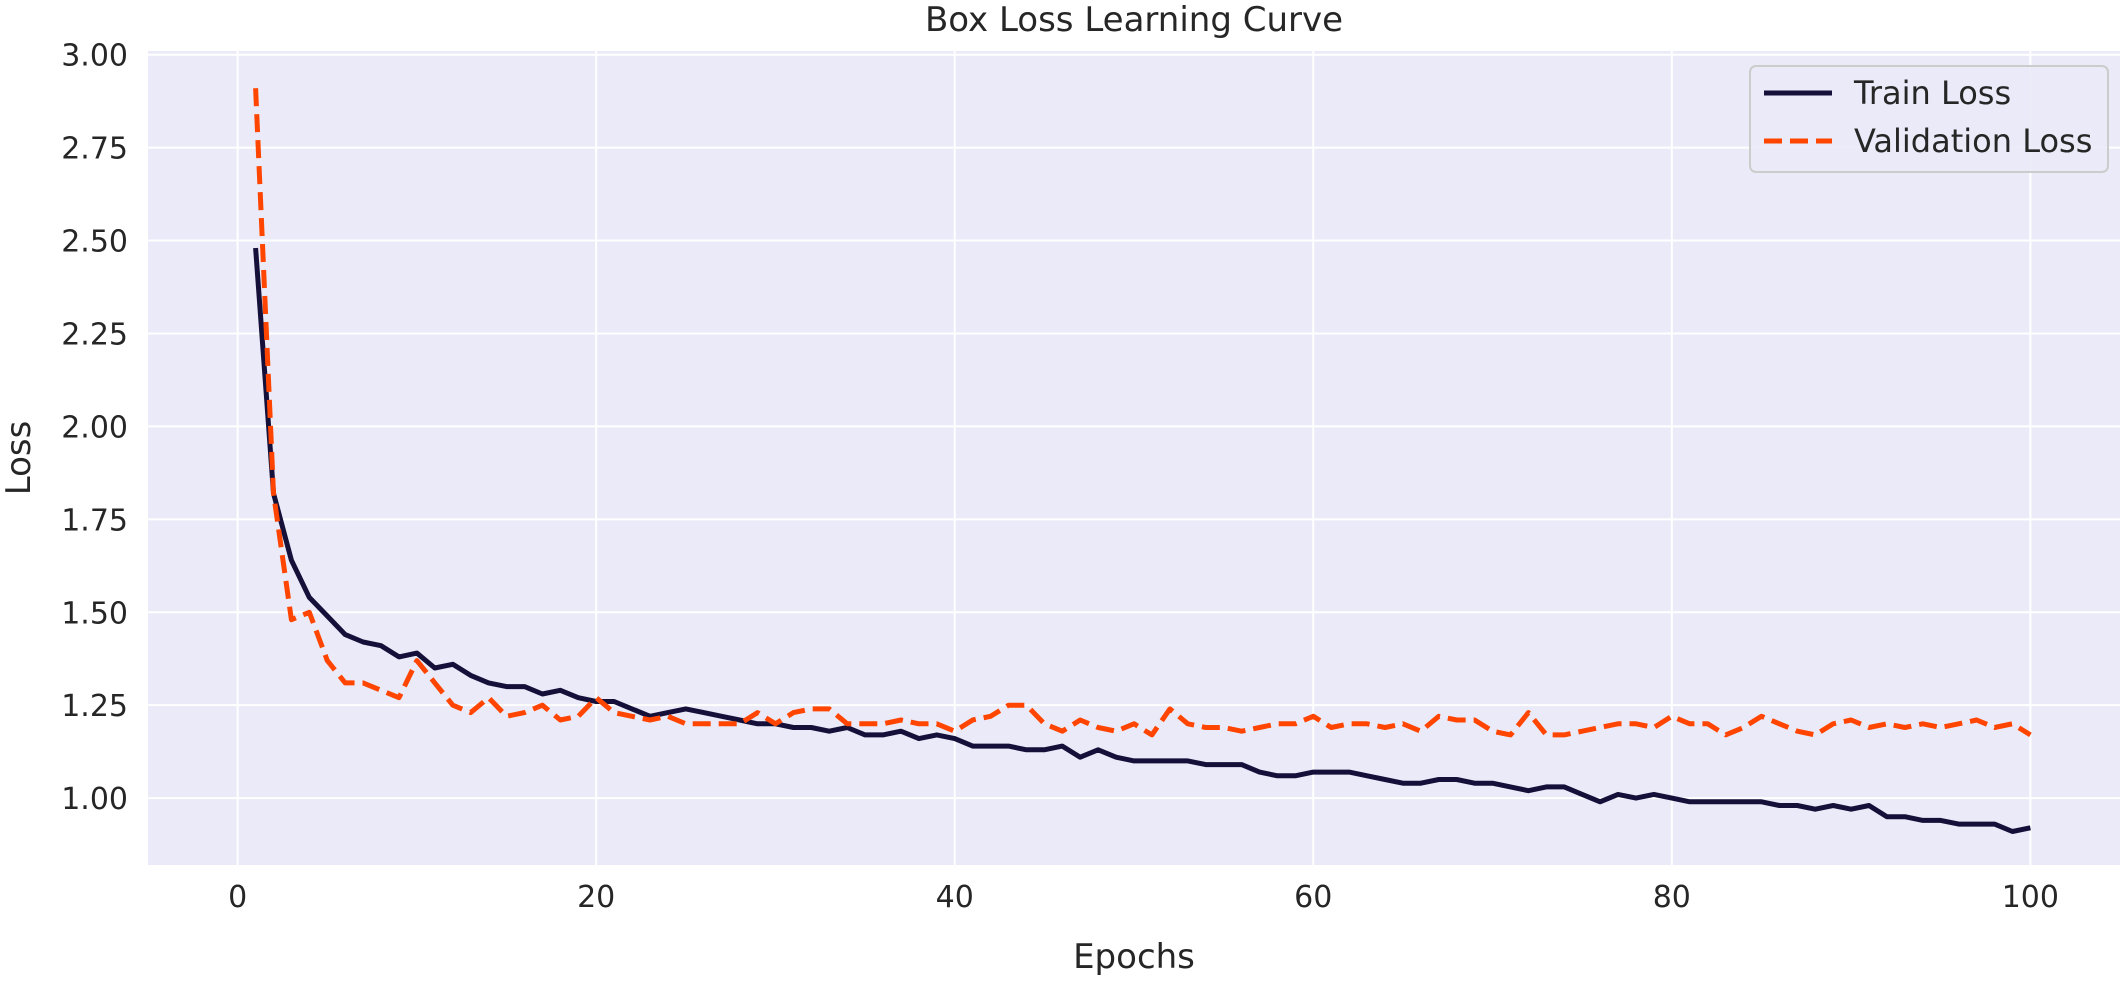  I want to click on x-tick-label: 100, so click(2030, 897).